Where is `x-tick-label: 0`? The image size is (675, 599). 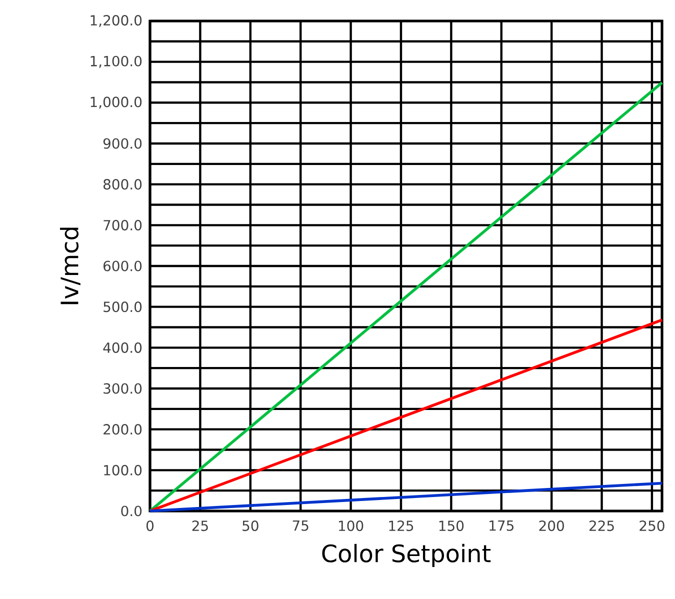
x-tick-label: 0 is located at coordinates (150, 526).